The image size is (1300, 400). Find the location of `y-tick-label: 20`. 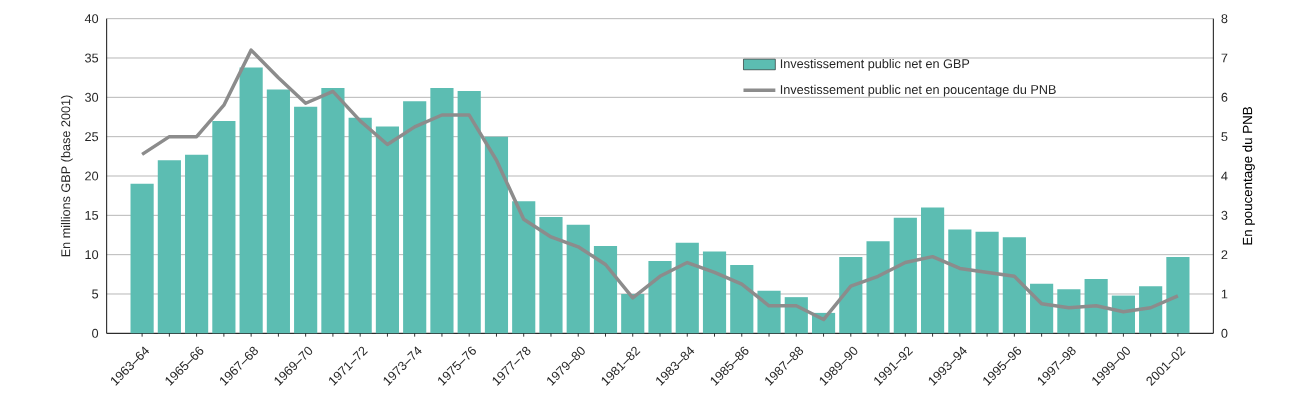

y-tick-label: 20 is located at coordinates (92, 176).